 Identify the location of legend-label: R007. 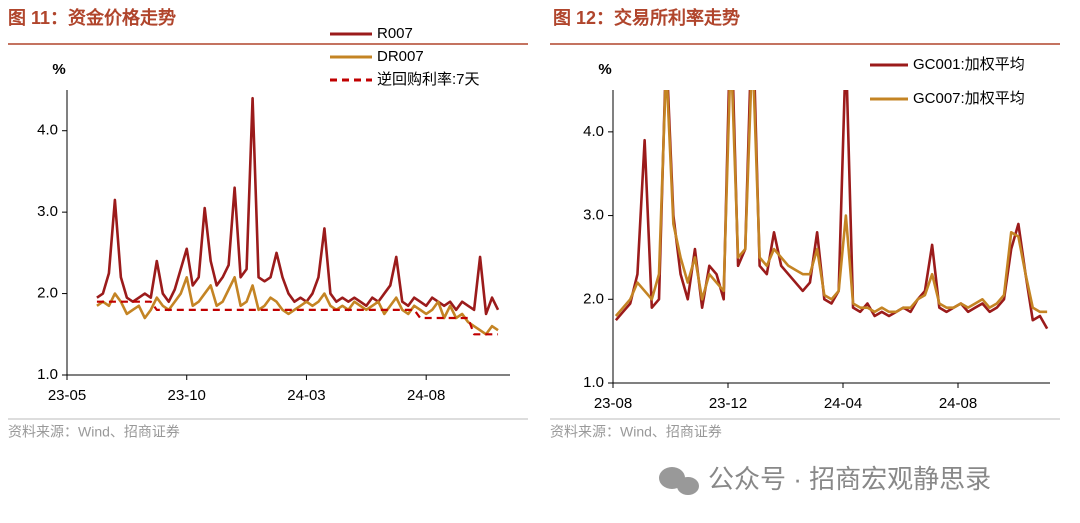
(395, 33).